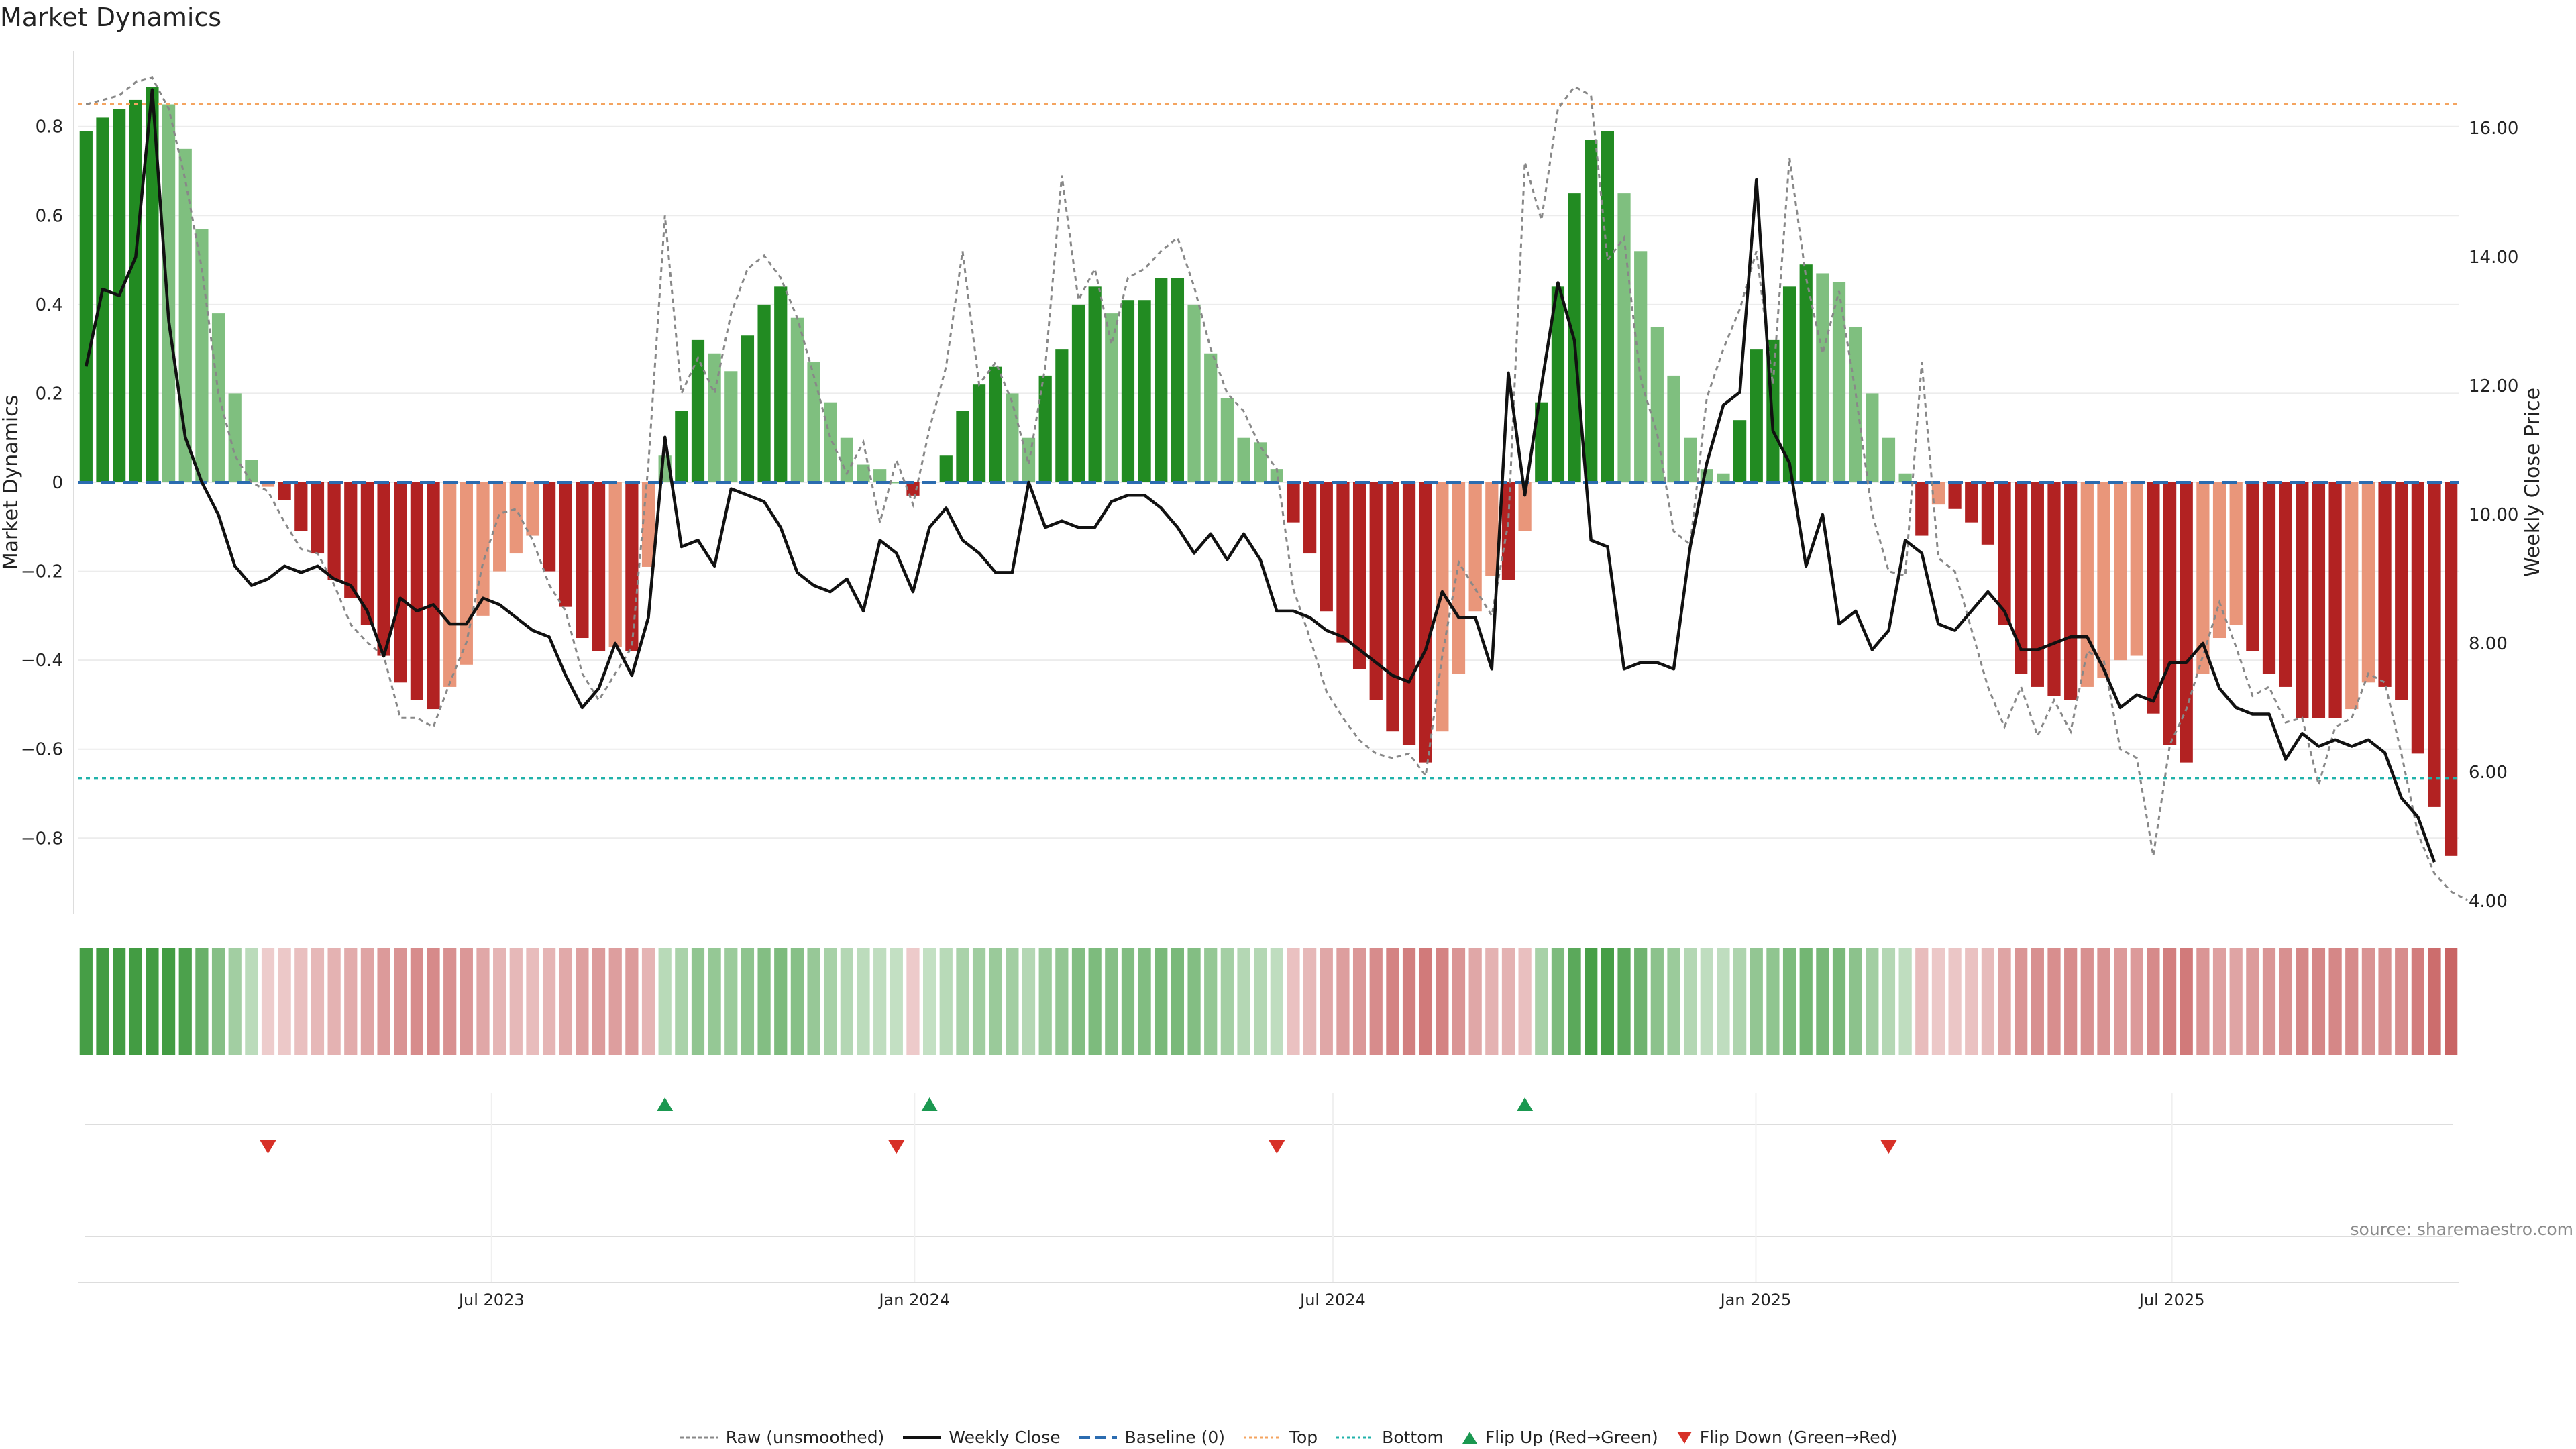  I want to click on y2-tick-label-1: 14.00, so click(2493, 258).